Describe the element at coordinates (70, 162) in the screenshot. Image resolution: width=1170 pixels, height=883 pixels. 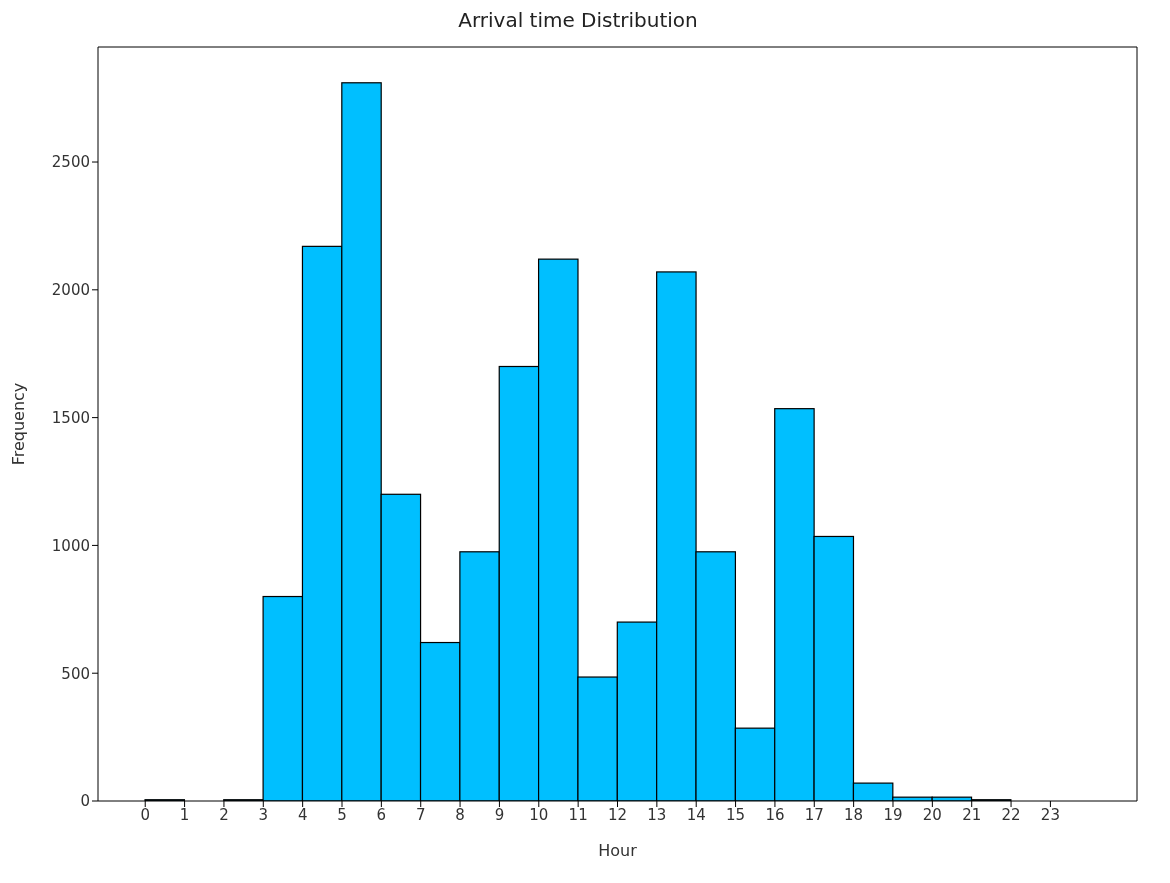
I see `y-tick-label: 2500` at that location.